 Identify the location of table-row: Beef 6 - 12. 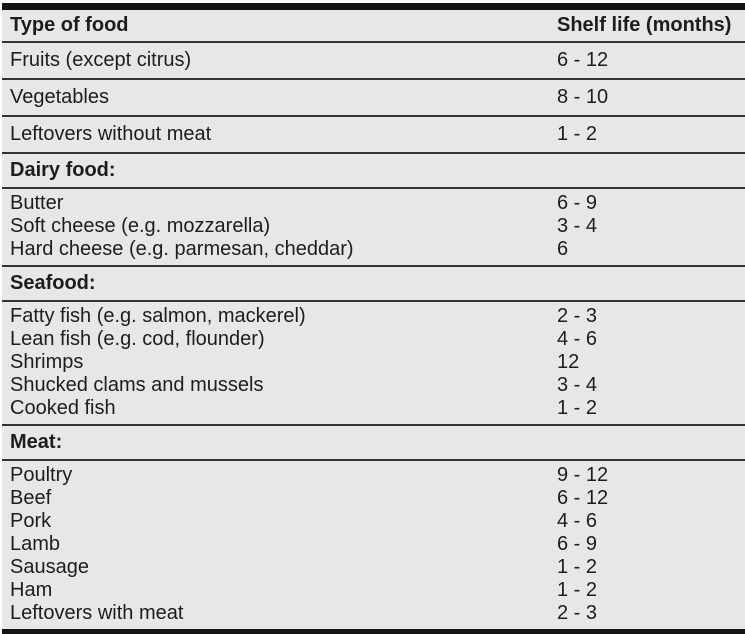
(373, 498).